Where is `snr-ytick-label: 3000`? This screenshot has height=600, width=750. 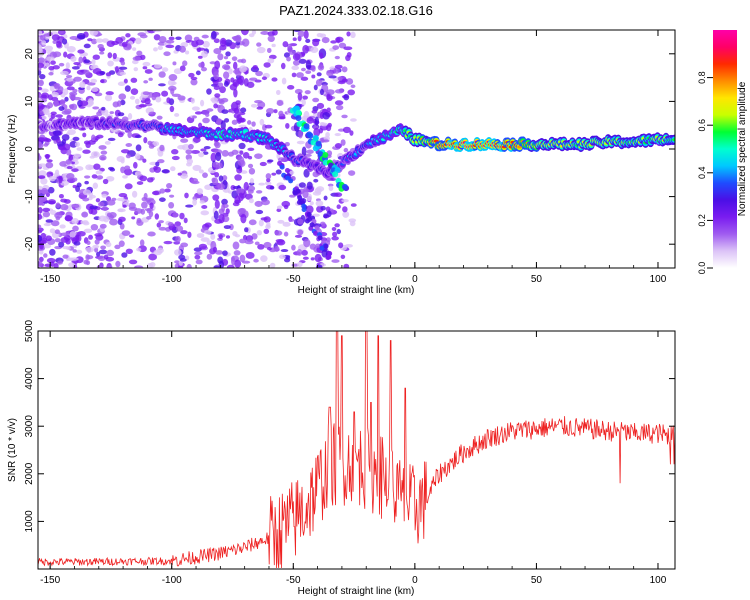
snr-ytick-label: 3000 is located at coordinates (29, 426).